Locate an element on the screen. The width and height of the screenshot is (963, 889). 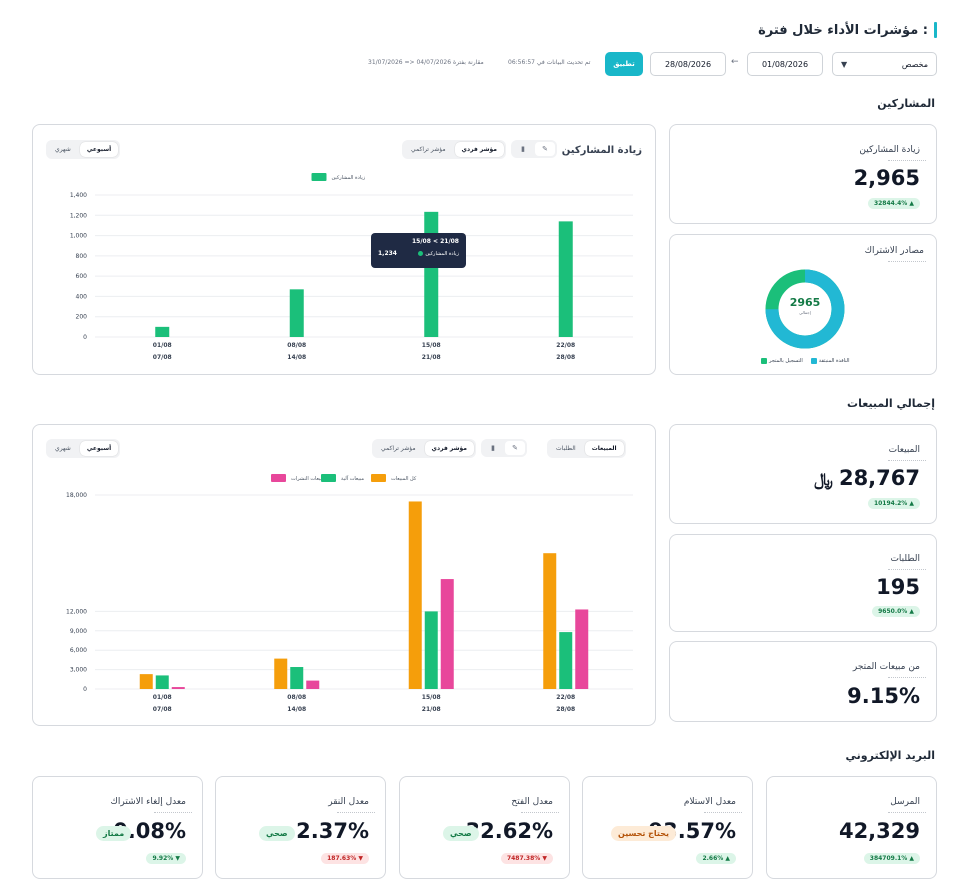
sources-donut-chart is located at coordinates (805, 309).